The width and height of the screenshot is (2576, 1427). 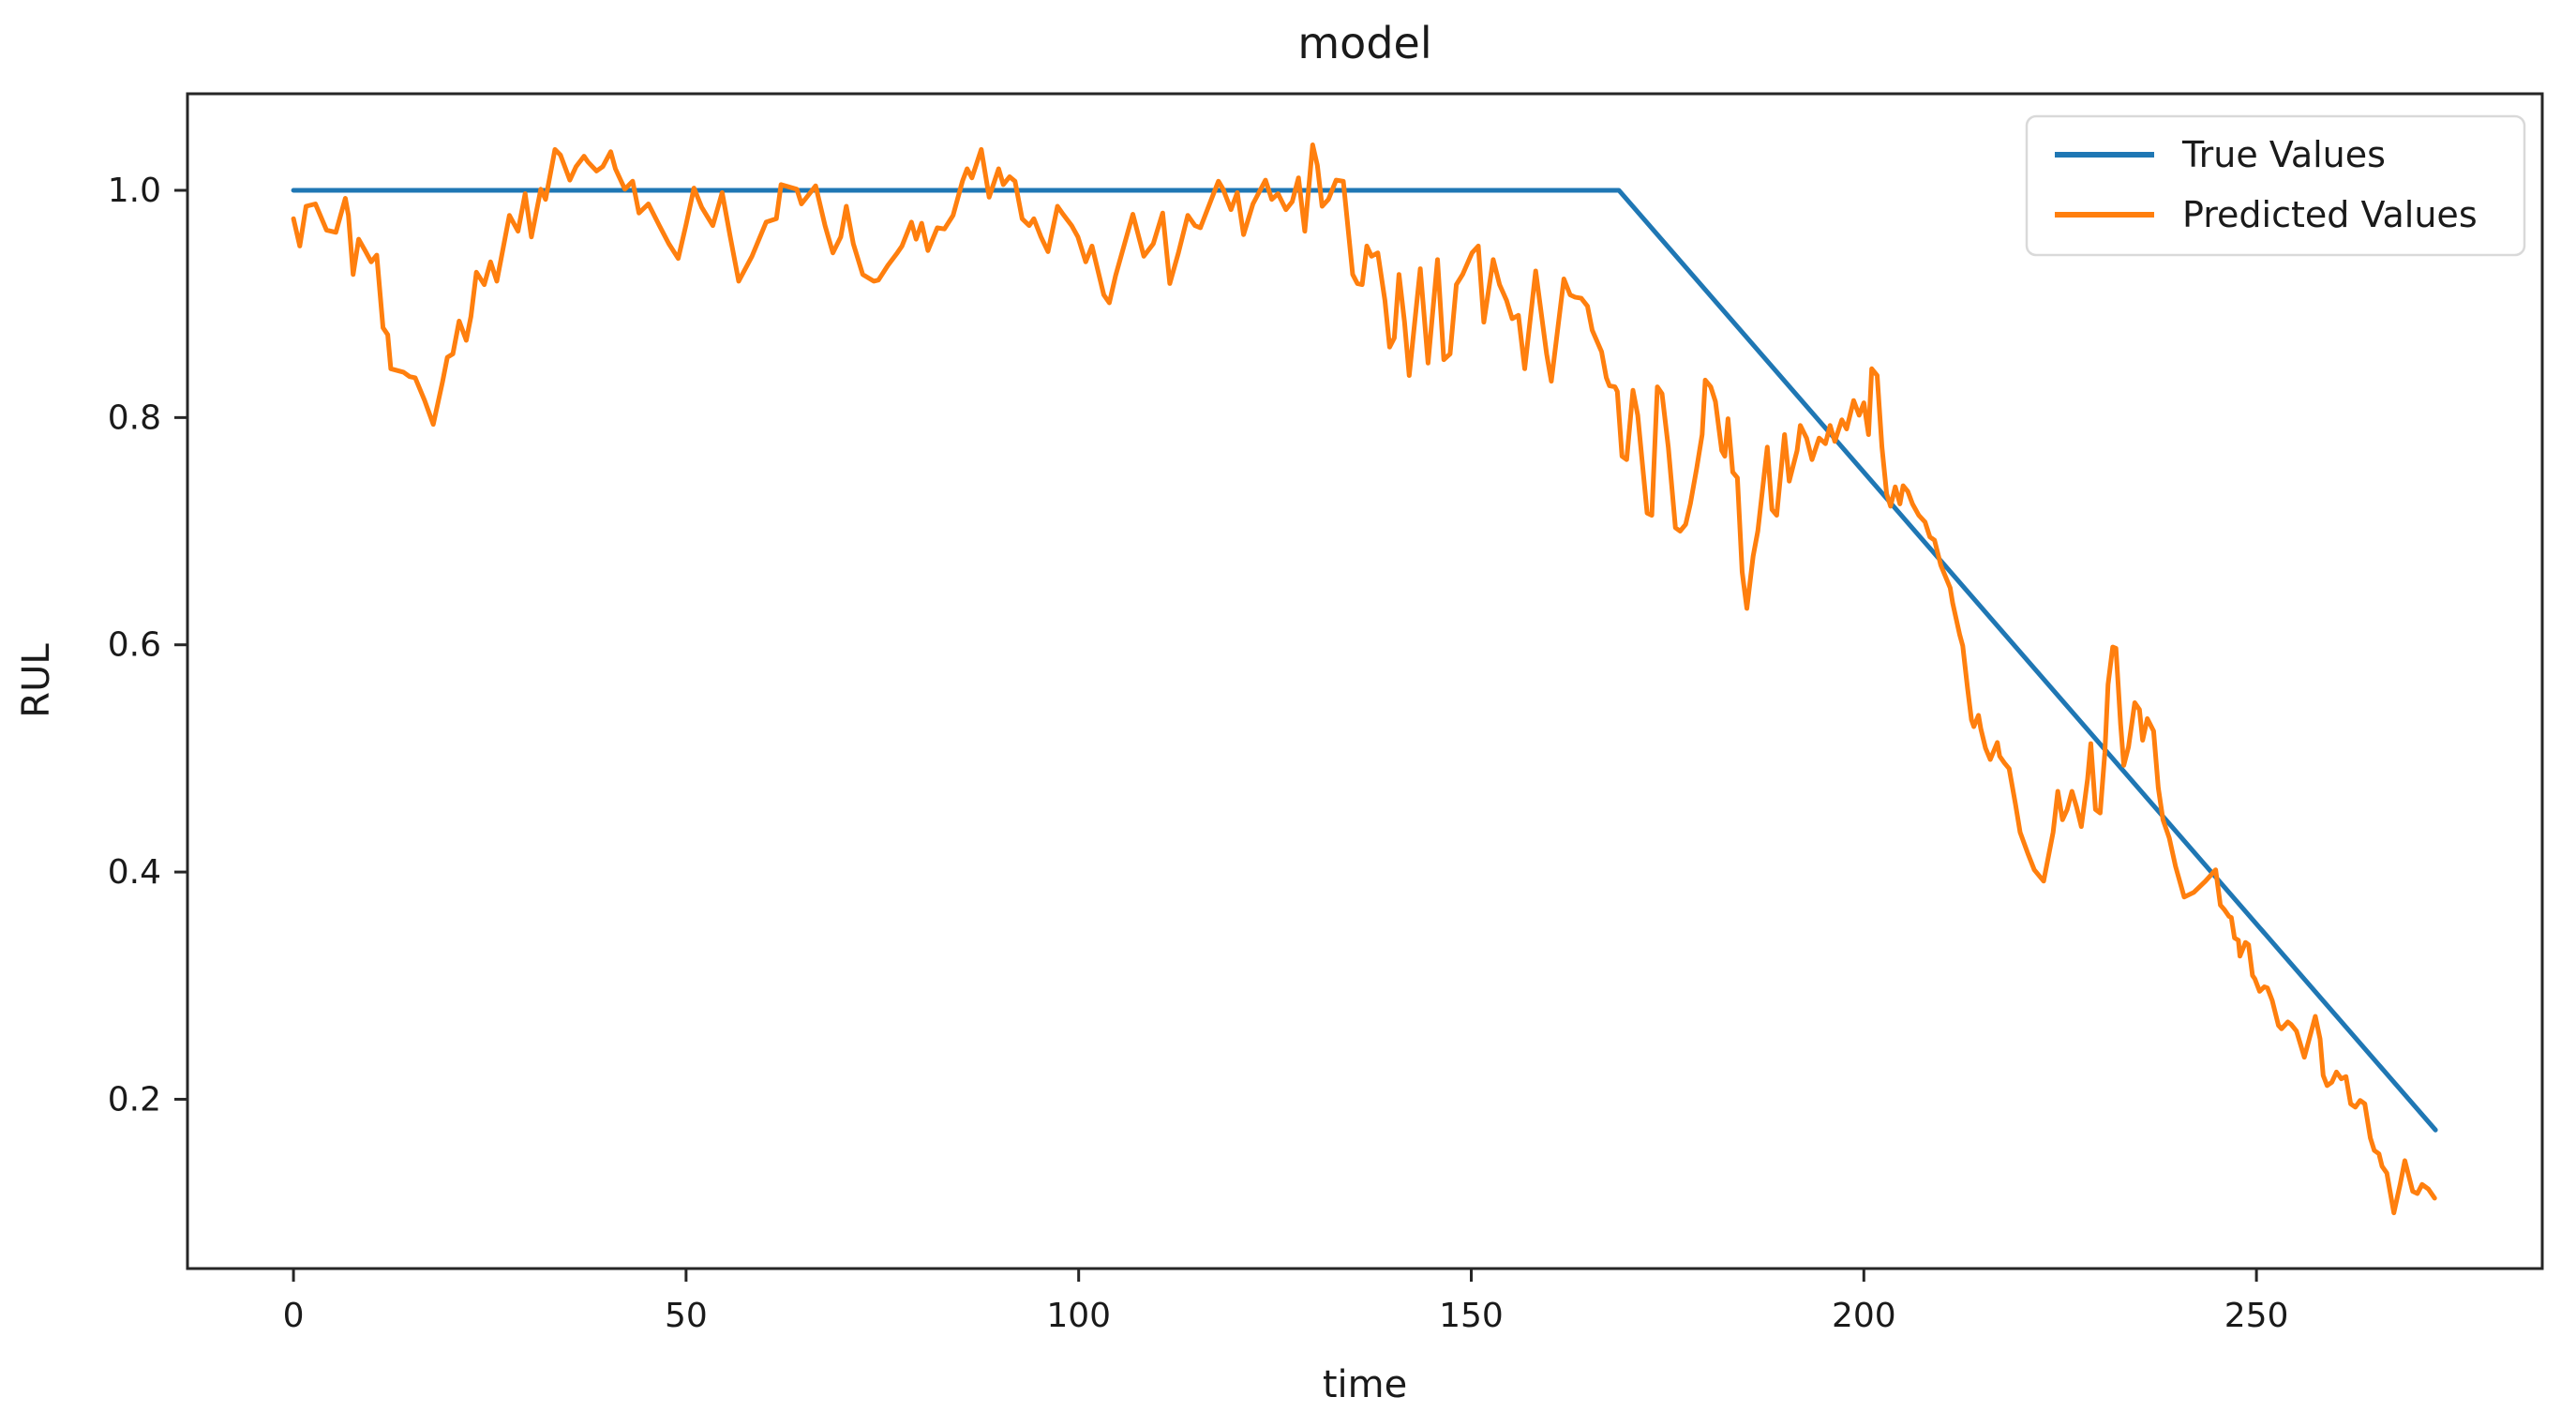 I want to click on y-tick-label: 0.6, so click(x=135, y=645).